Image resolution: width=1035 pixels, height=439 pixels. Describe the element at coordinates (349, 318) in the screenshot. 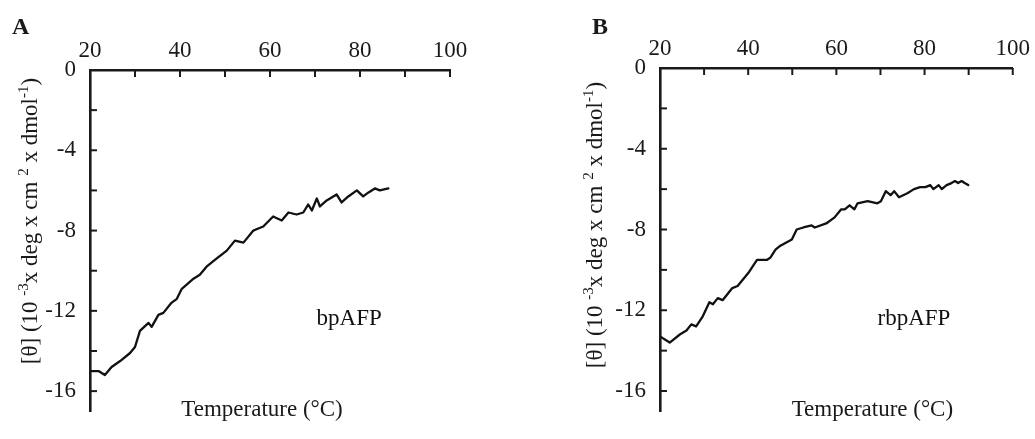

I see `text: bpAFP` at that location.